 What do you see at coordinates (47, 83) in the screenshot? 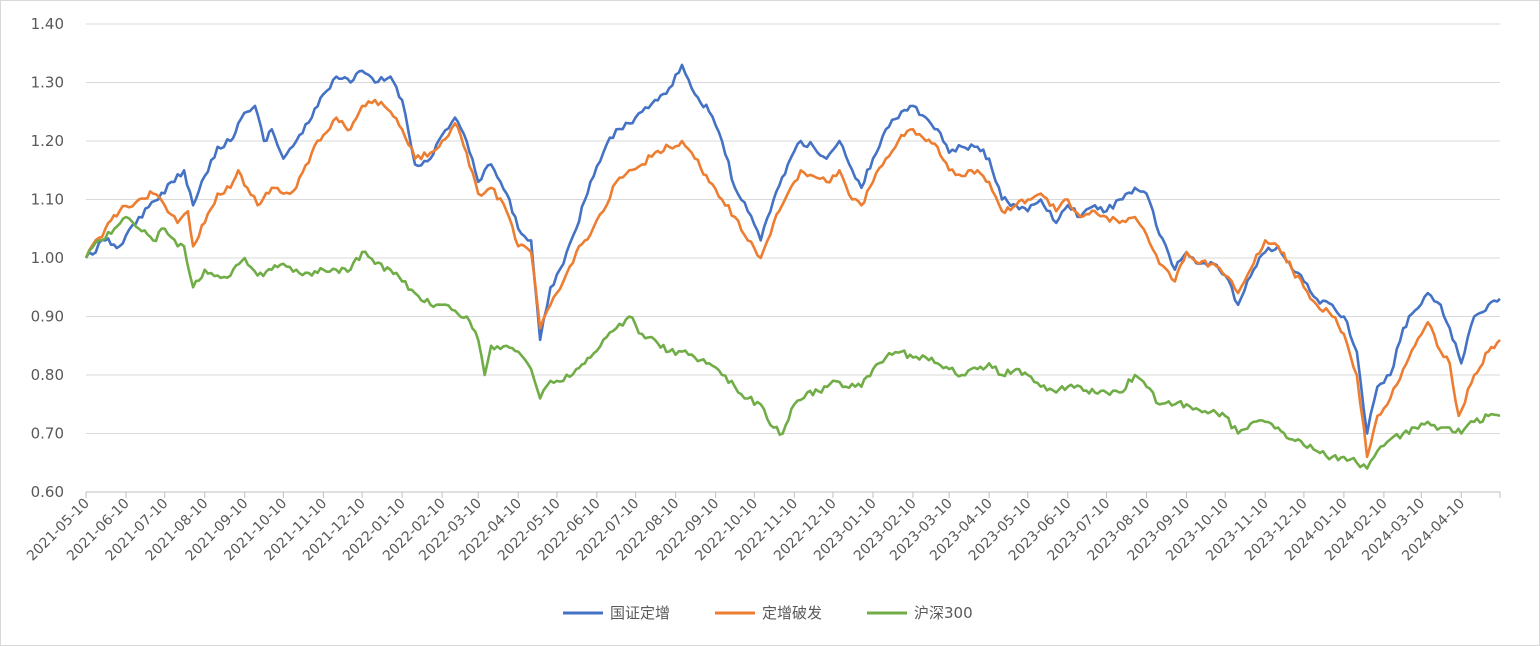
I see `y-tick-label: 1.30` at bounding box center [47, 83].